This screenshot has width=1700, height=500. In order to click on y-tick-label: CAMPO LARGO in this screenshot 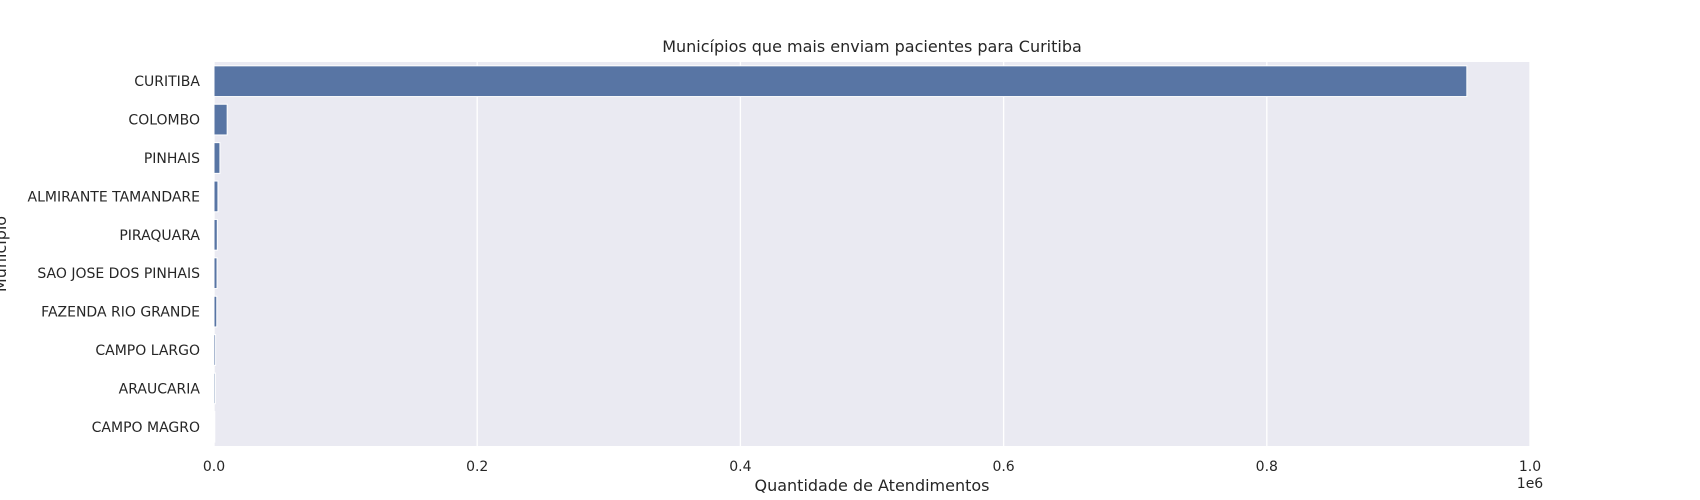, I will do `click(147, 351)`.